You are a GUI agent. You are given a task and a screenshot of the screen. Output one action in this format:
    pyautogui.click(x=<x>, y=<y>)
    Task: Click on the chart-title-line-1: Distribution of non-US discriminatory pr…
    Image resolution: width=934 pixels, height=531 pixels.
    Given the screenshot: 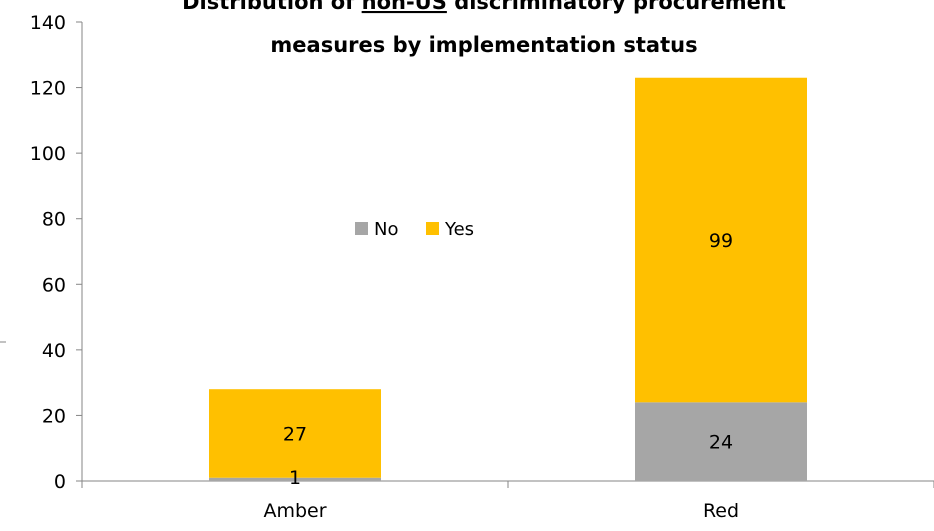 What is the action you would take?
    pyautogui.click(x=484, y=7)
    